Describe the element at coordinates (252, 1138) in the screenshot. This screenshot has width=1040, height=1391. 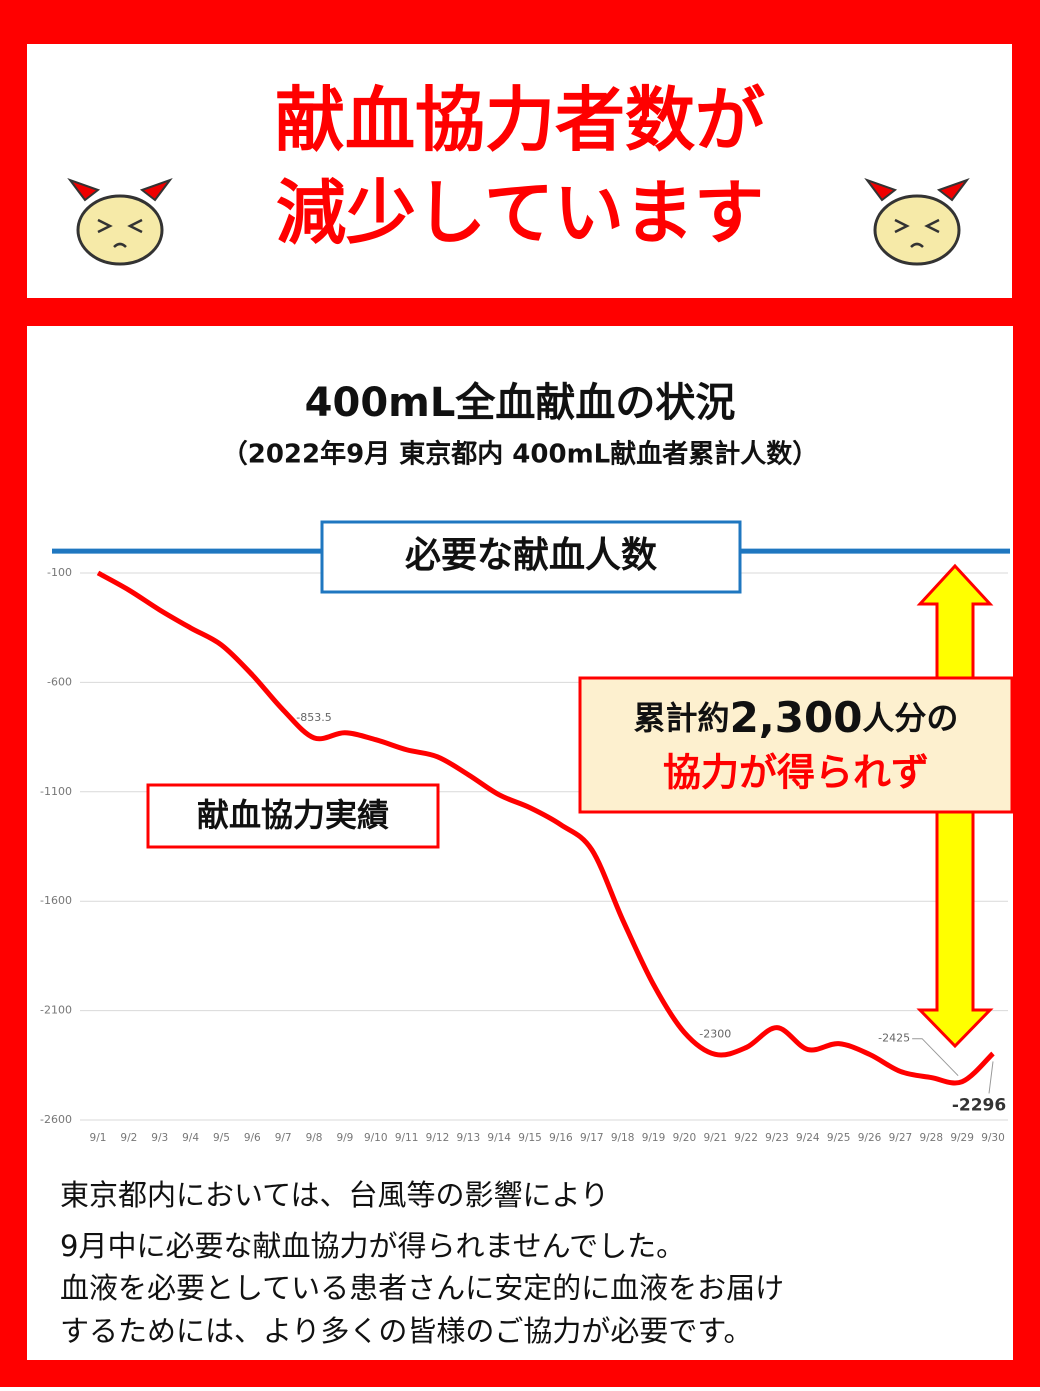
I see `x-tick-label: 9/6` at that location.